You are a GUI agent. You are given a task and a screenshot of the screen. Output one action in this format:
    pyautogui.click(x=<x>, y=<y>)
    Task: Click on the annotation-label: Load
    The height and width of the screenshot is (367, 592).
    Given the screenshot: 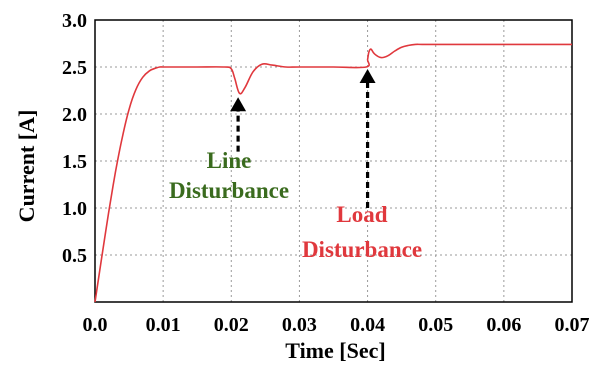 What is the action you would take?
    pyautogui.click(x=361, y=214)
    